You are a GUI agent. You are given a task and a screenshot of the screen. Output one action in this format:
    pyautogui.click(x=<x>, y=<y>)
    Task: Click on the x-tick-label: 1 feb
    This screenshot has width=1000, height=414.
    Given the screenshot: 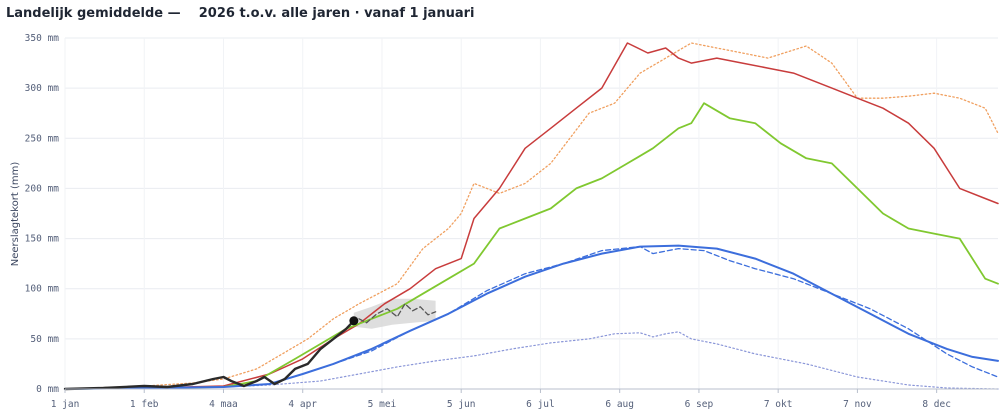 What is the action you would take?
    pyautogui.click(x=144, y=404)
    